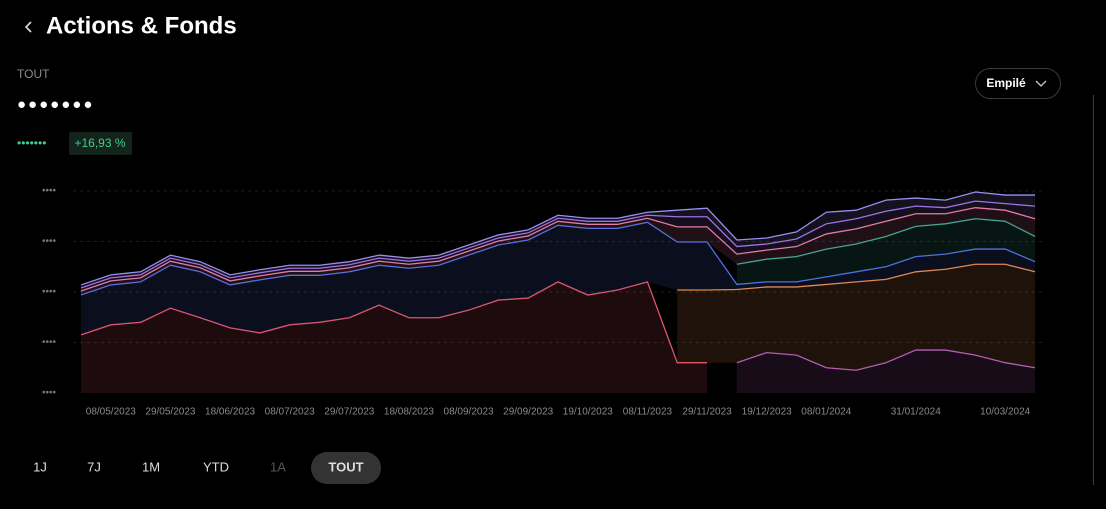 This screenshot has height=509, width=1106. What do you see at coordinates (33, 74) in the screenshot?
I see `summary-label: TOUT` at bounding box center [33, 74].